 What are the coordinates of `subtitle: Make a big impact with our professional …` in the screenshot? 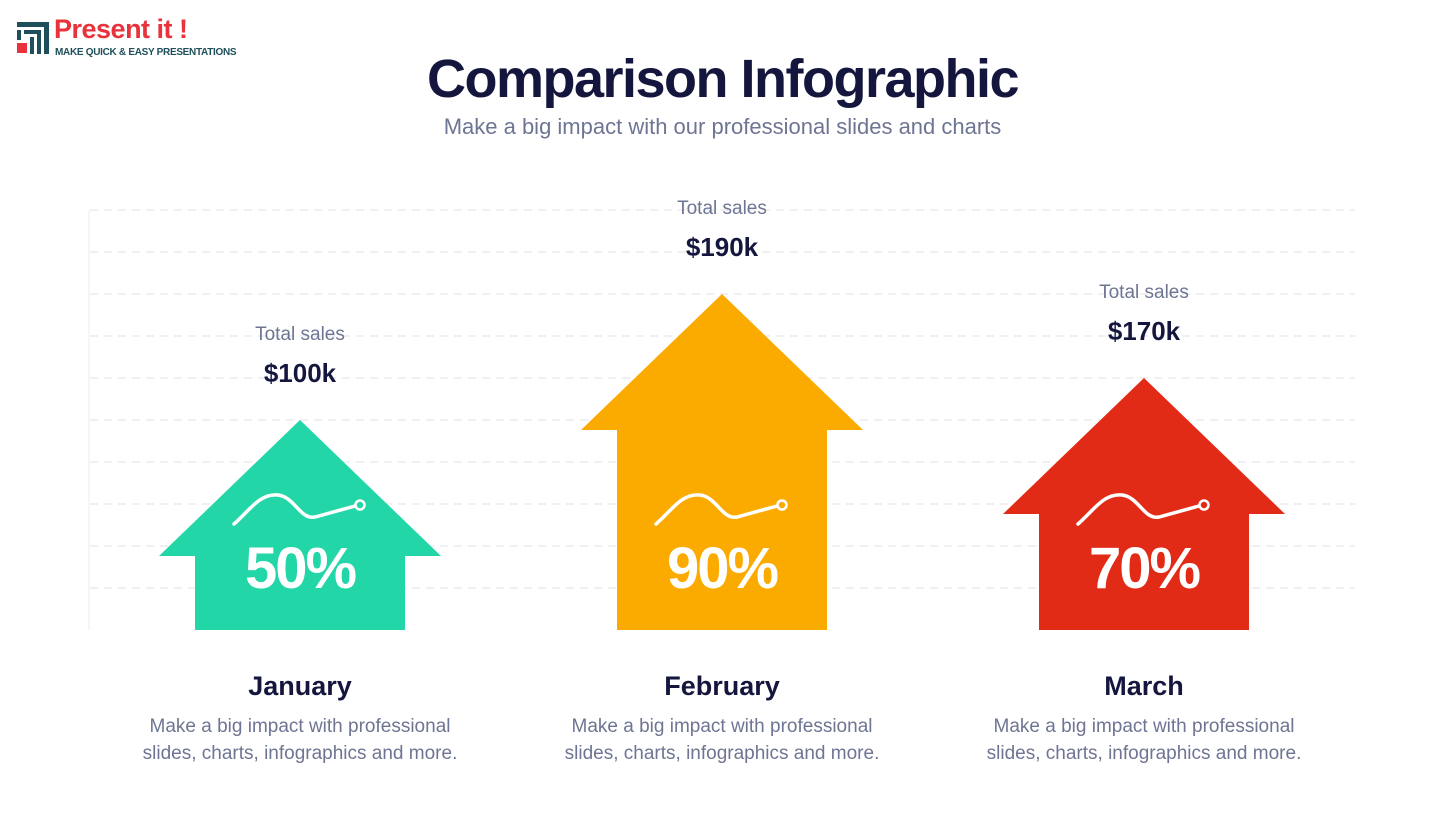 It's located at (722, 126).